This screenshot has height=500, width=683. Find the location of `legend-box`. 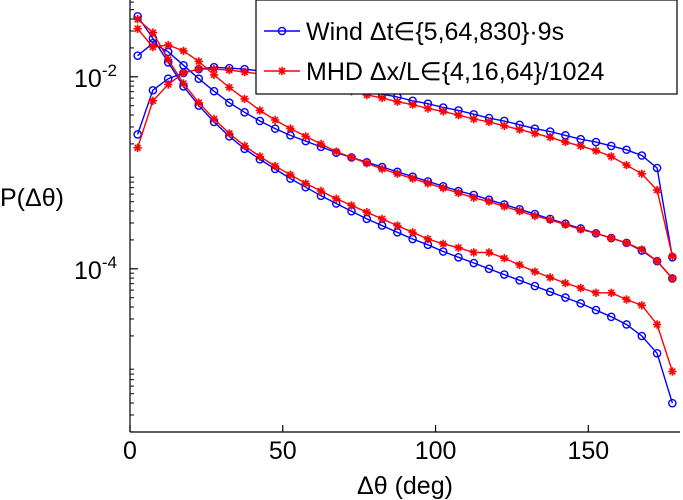

legend-box is located at coordinates (466, 47).